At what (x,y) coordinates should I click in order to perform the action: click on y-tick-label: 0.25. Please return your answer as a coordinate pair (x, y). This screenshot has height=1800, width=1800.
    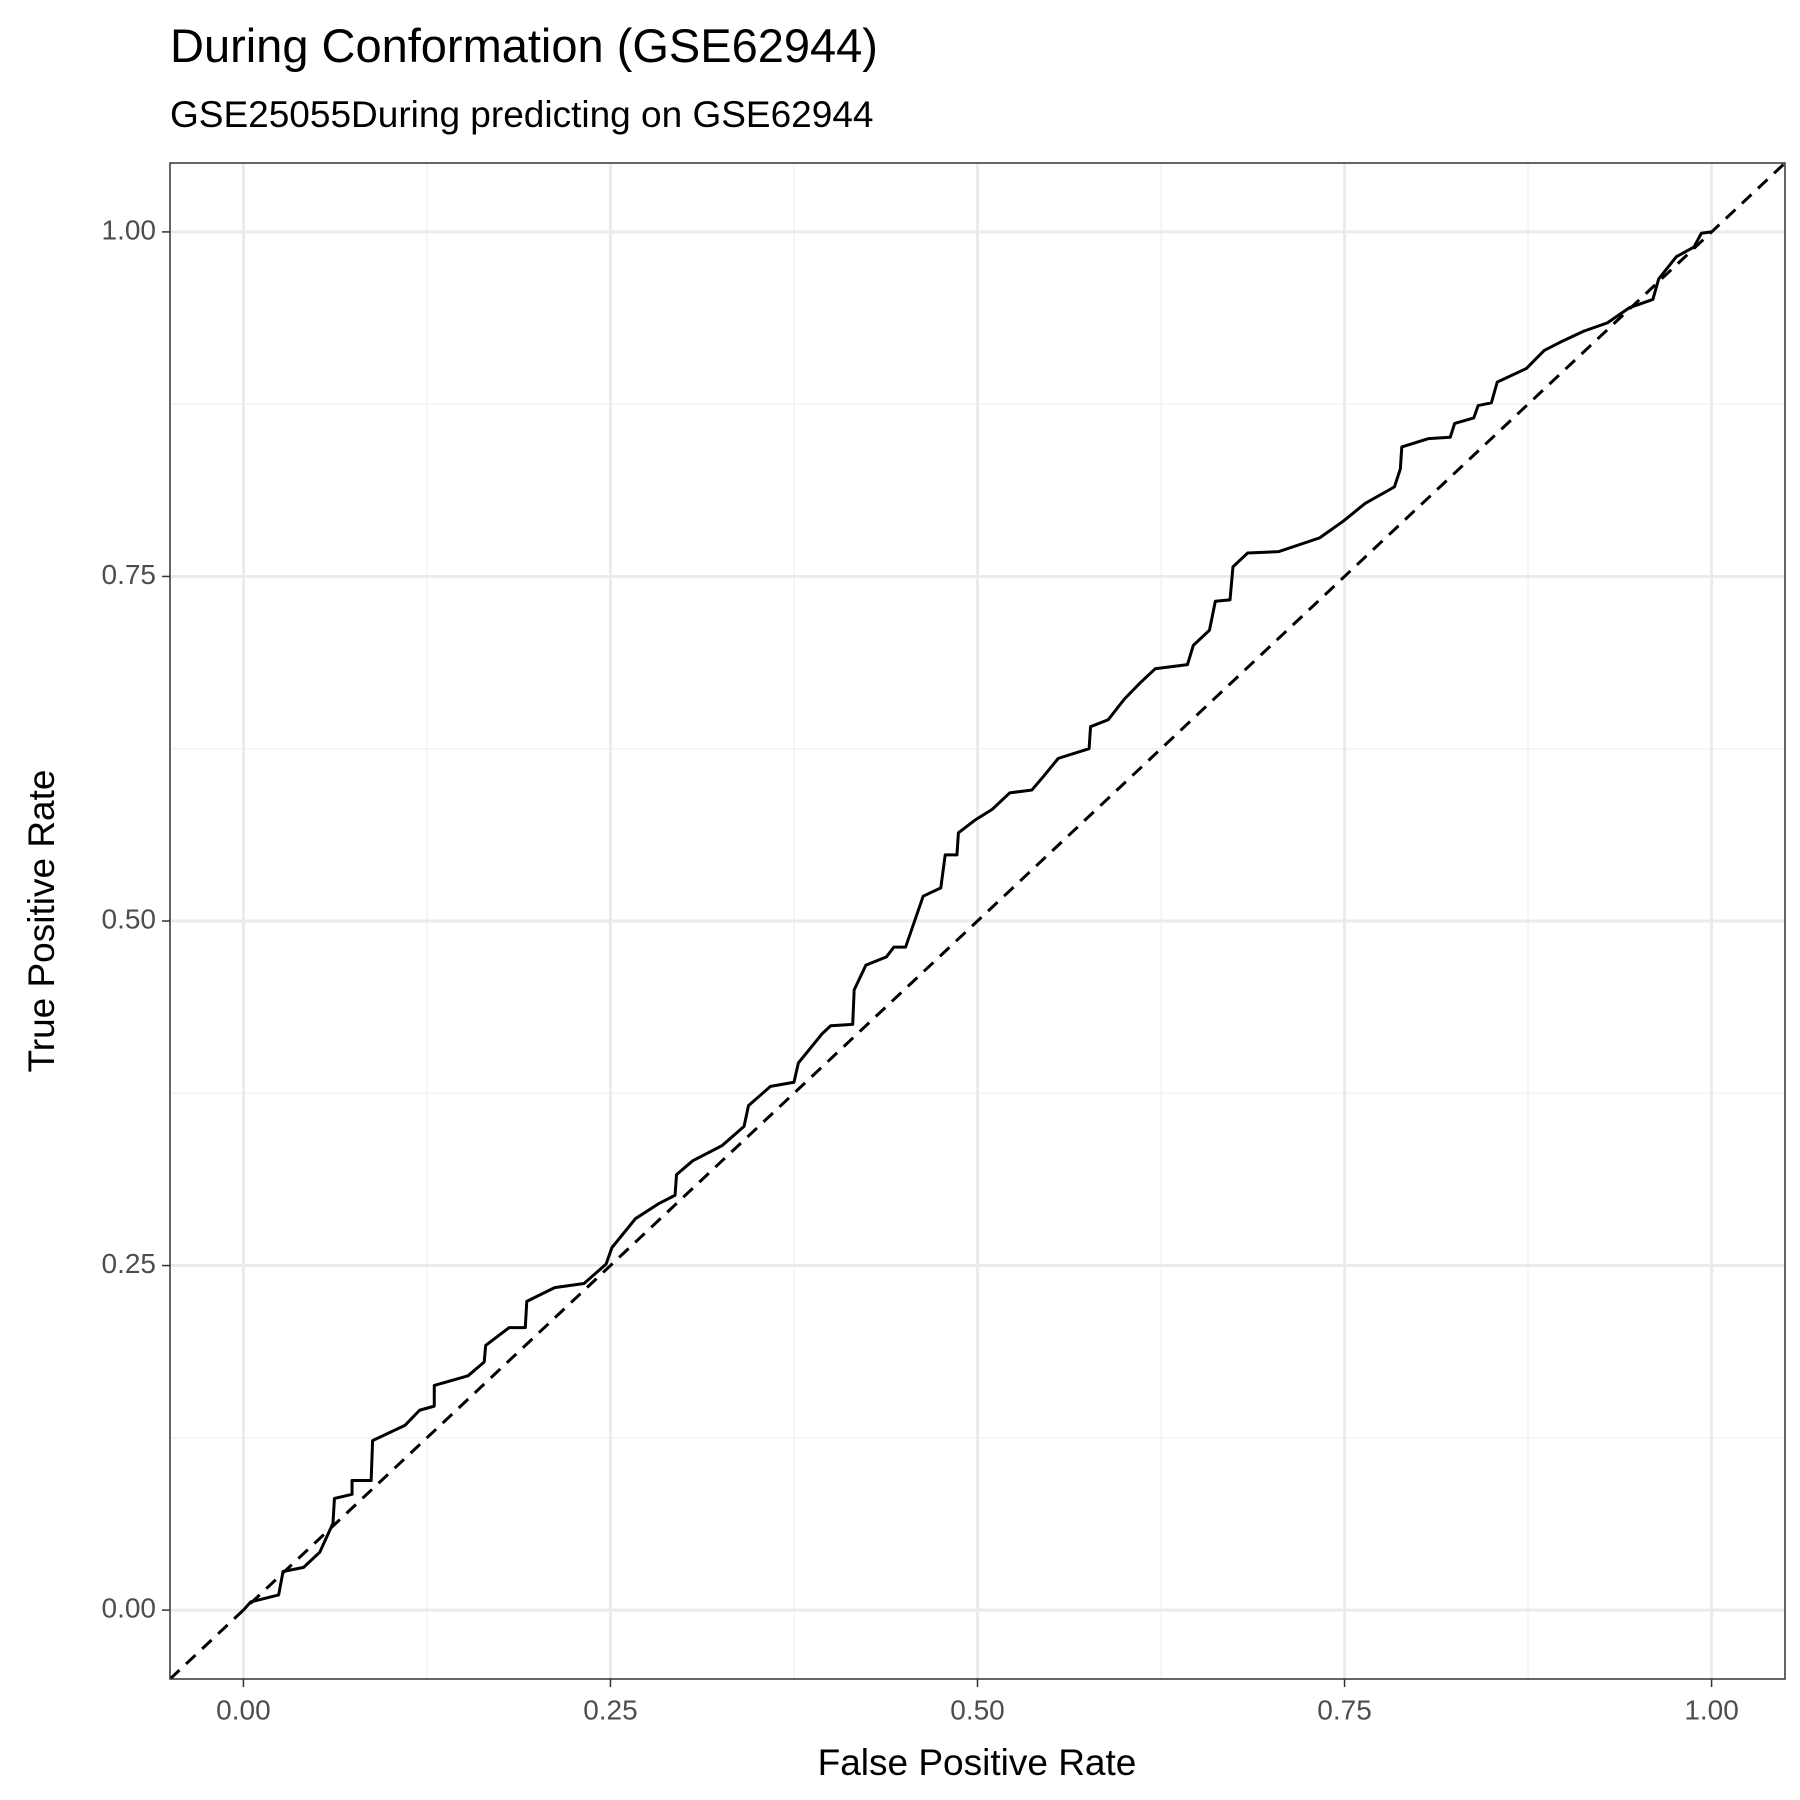
    Looking at the image, I should click on (129, 1263).